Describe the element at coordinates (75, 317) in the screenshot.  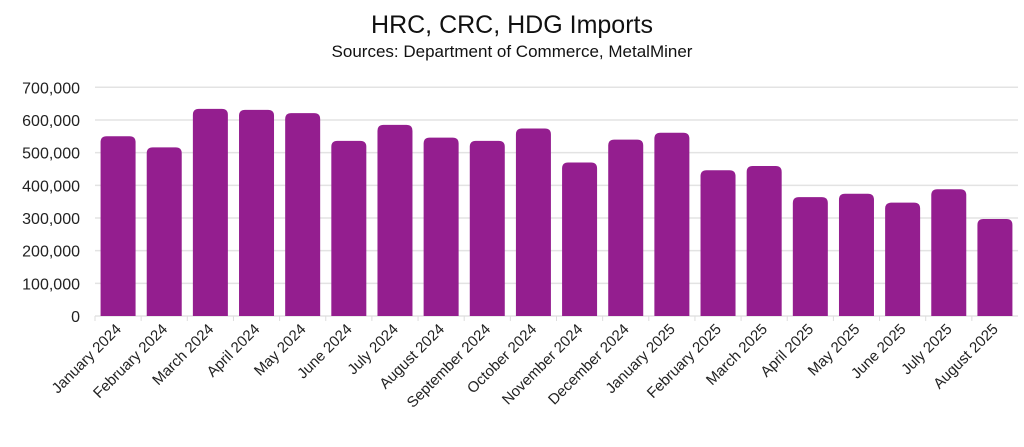
I see `y-tick-label: 0` at that location.